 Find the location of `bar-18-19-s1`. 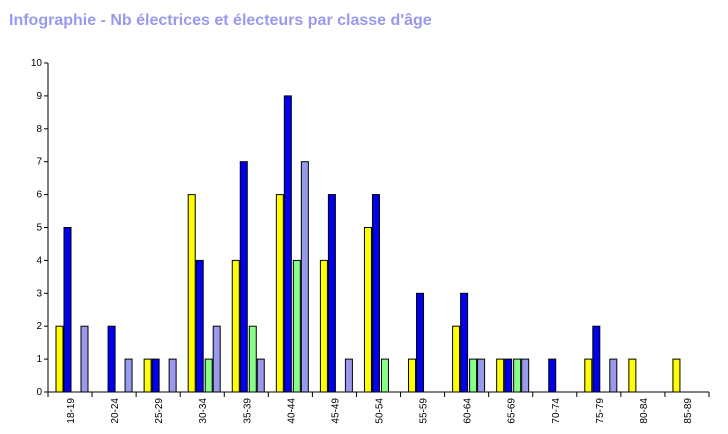

bar-18-19-s1 is located at coordinates (59, 359).